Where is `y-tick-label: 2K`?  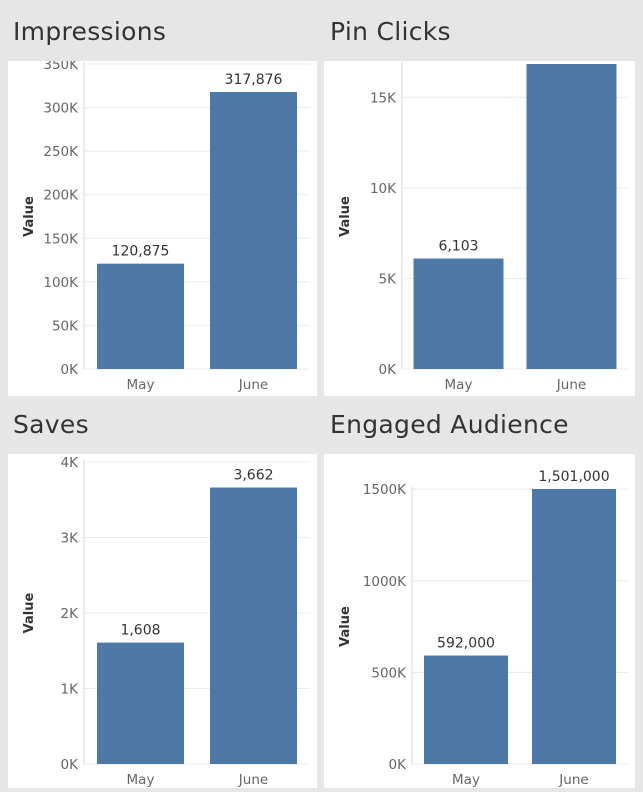 y-tick-label: 2K is located at coordinates (70, 614).